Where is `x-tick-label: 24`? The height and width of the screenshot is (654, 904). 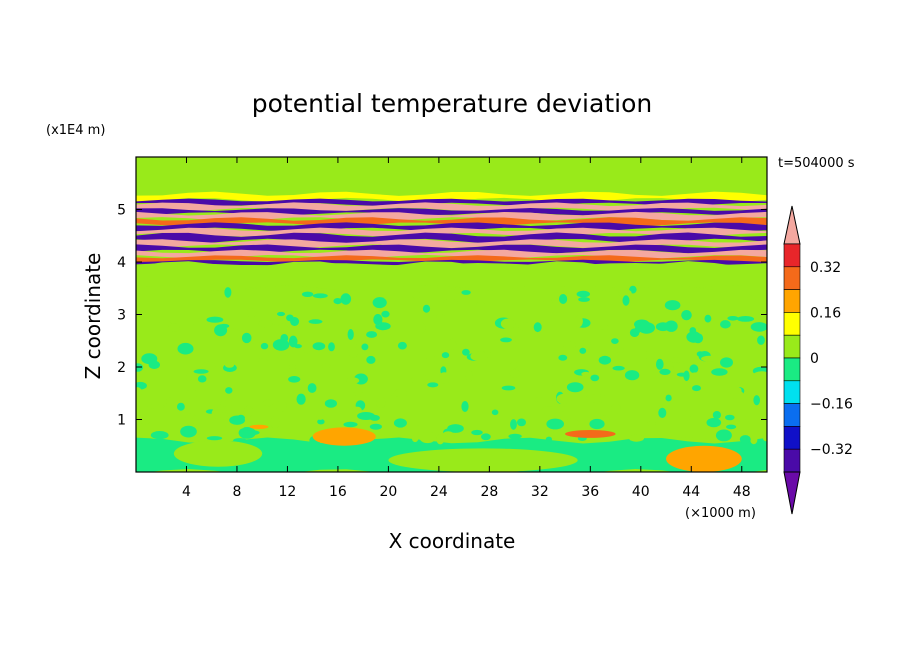 x-tick-label: 24 is located at coordinates (439, 492).